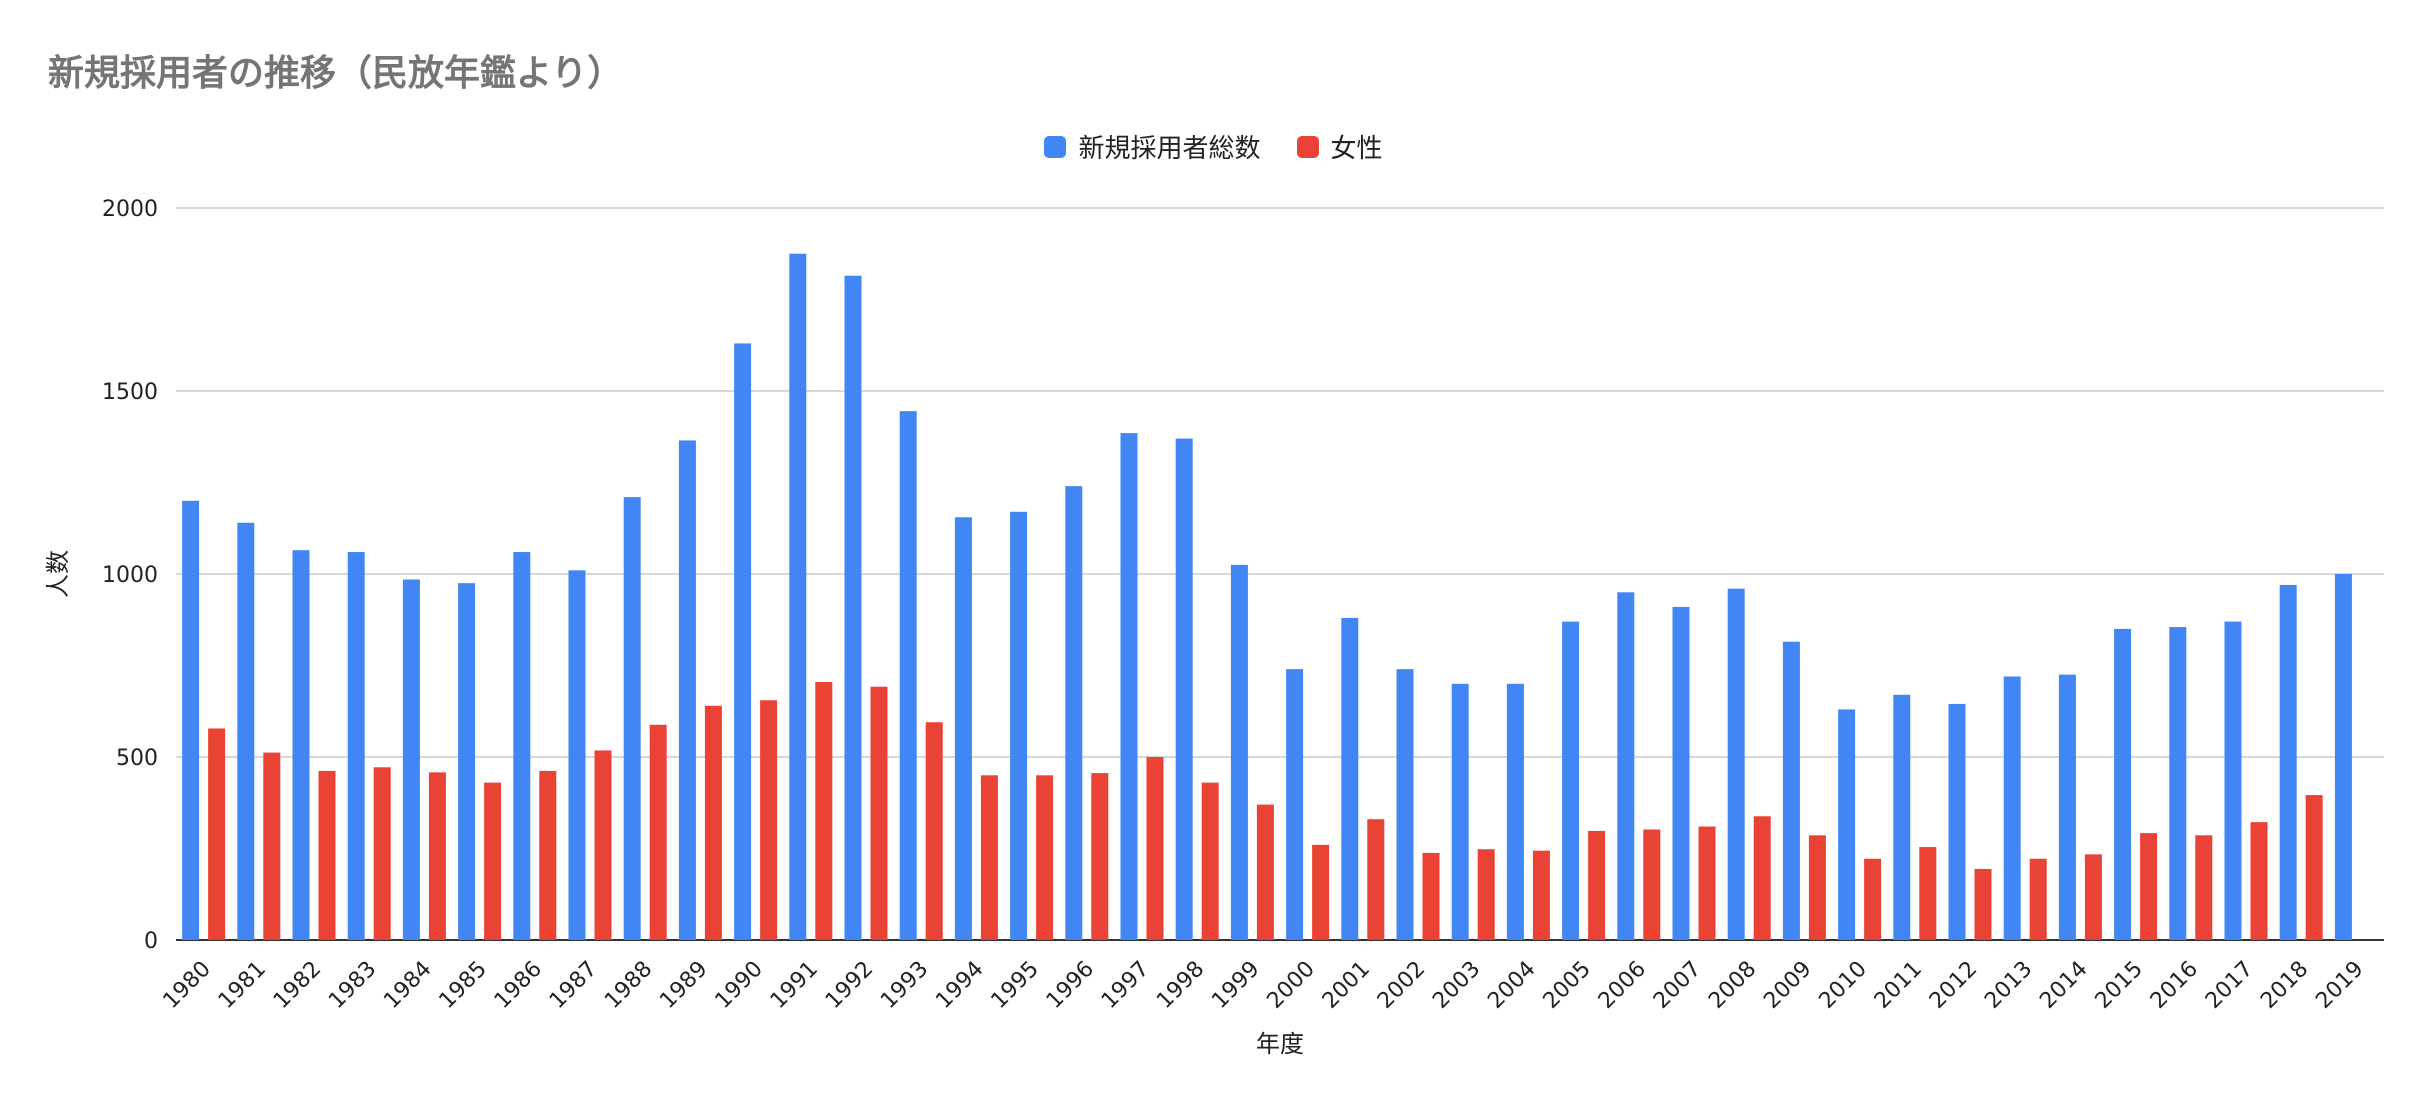  What do you see at coordinates (2119, 985) in the screenshot?
I see `x-tick-label: 2015` at bounding box center [2119, 985].